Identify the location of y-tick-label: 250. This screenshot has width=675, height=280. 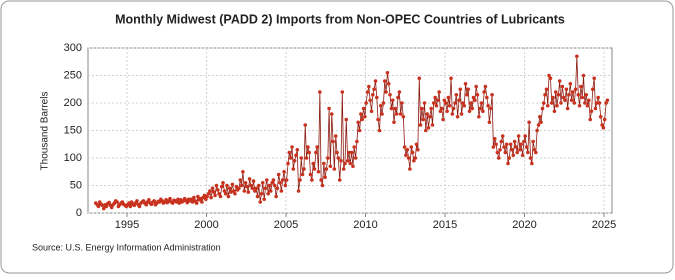
(73, 75).